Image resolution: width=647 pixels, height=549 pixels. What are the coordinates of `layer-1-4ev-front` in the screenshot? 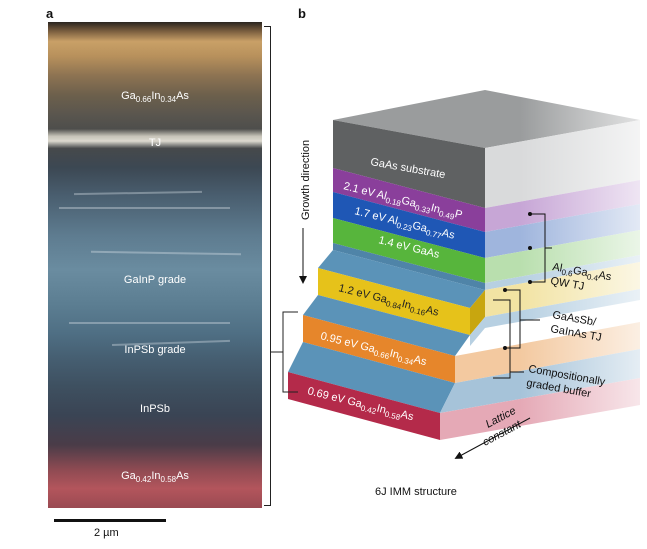 It's located at (409, 250).